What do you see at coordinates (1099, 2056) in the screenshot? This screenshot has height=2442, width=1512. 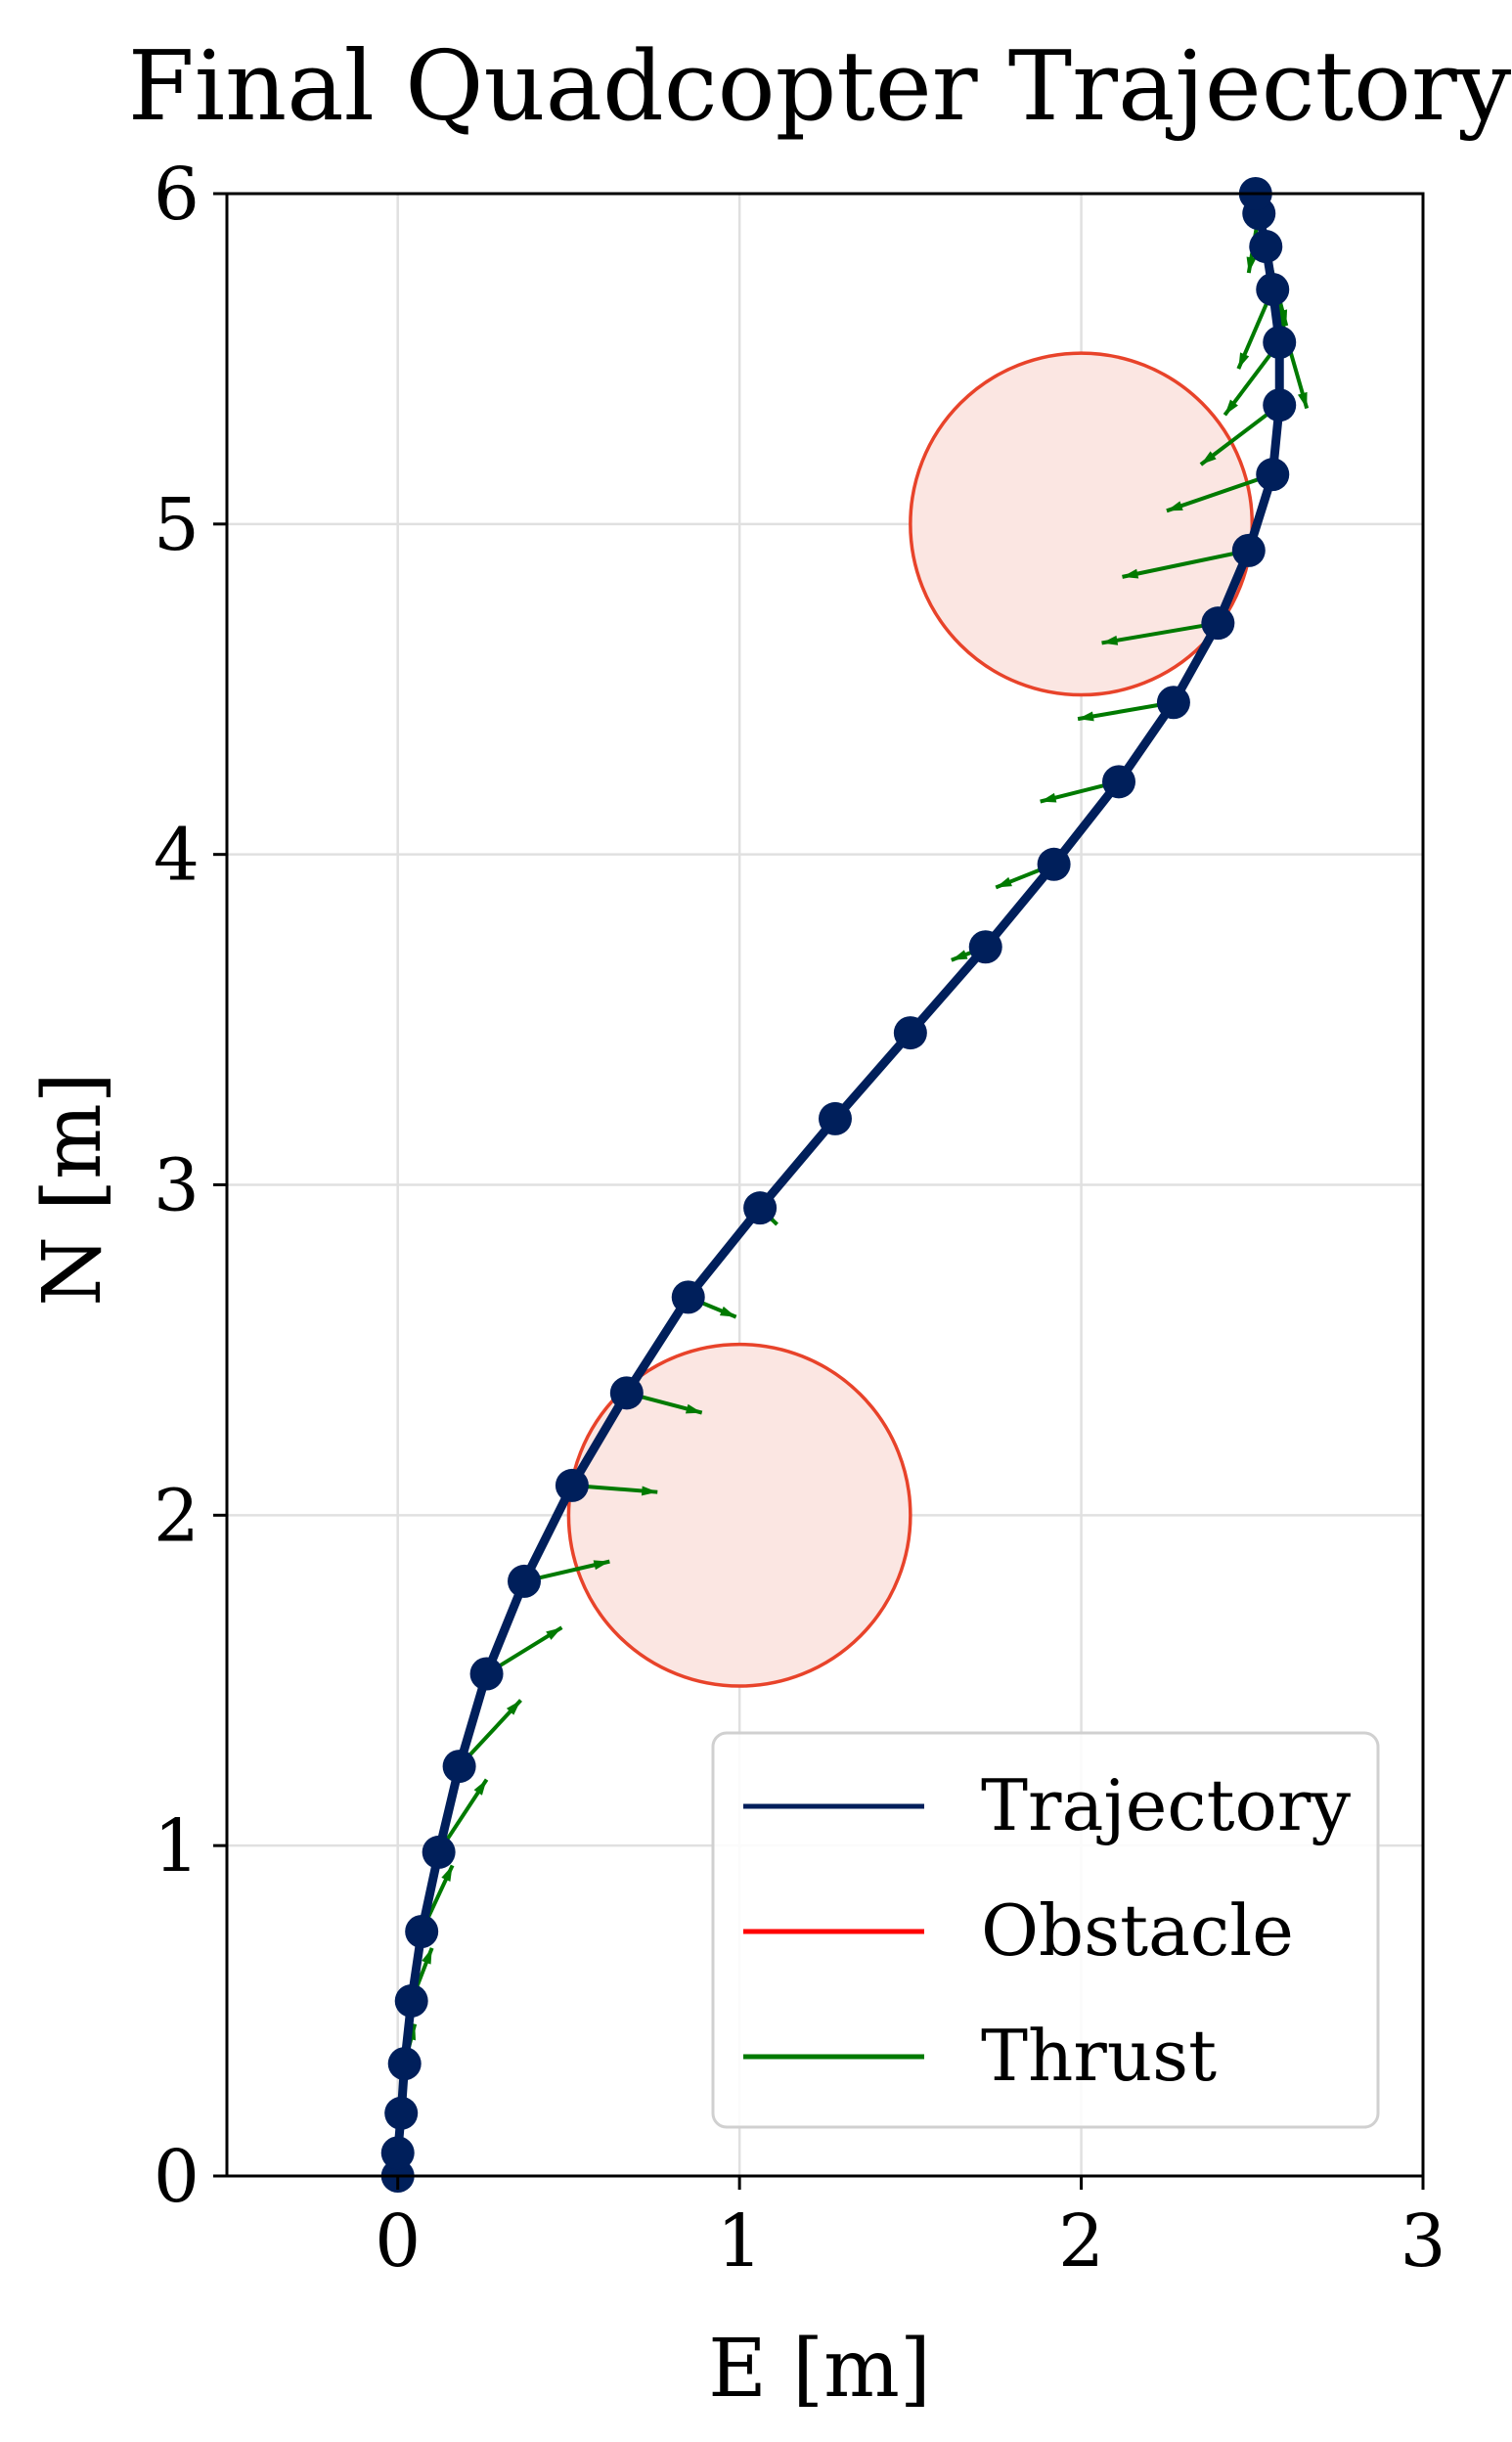 I see `legend-label-thrust: Thrust` at bounding box center [1099, 2056].